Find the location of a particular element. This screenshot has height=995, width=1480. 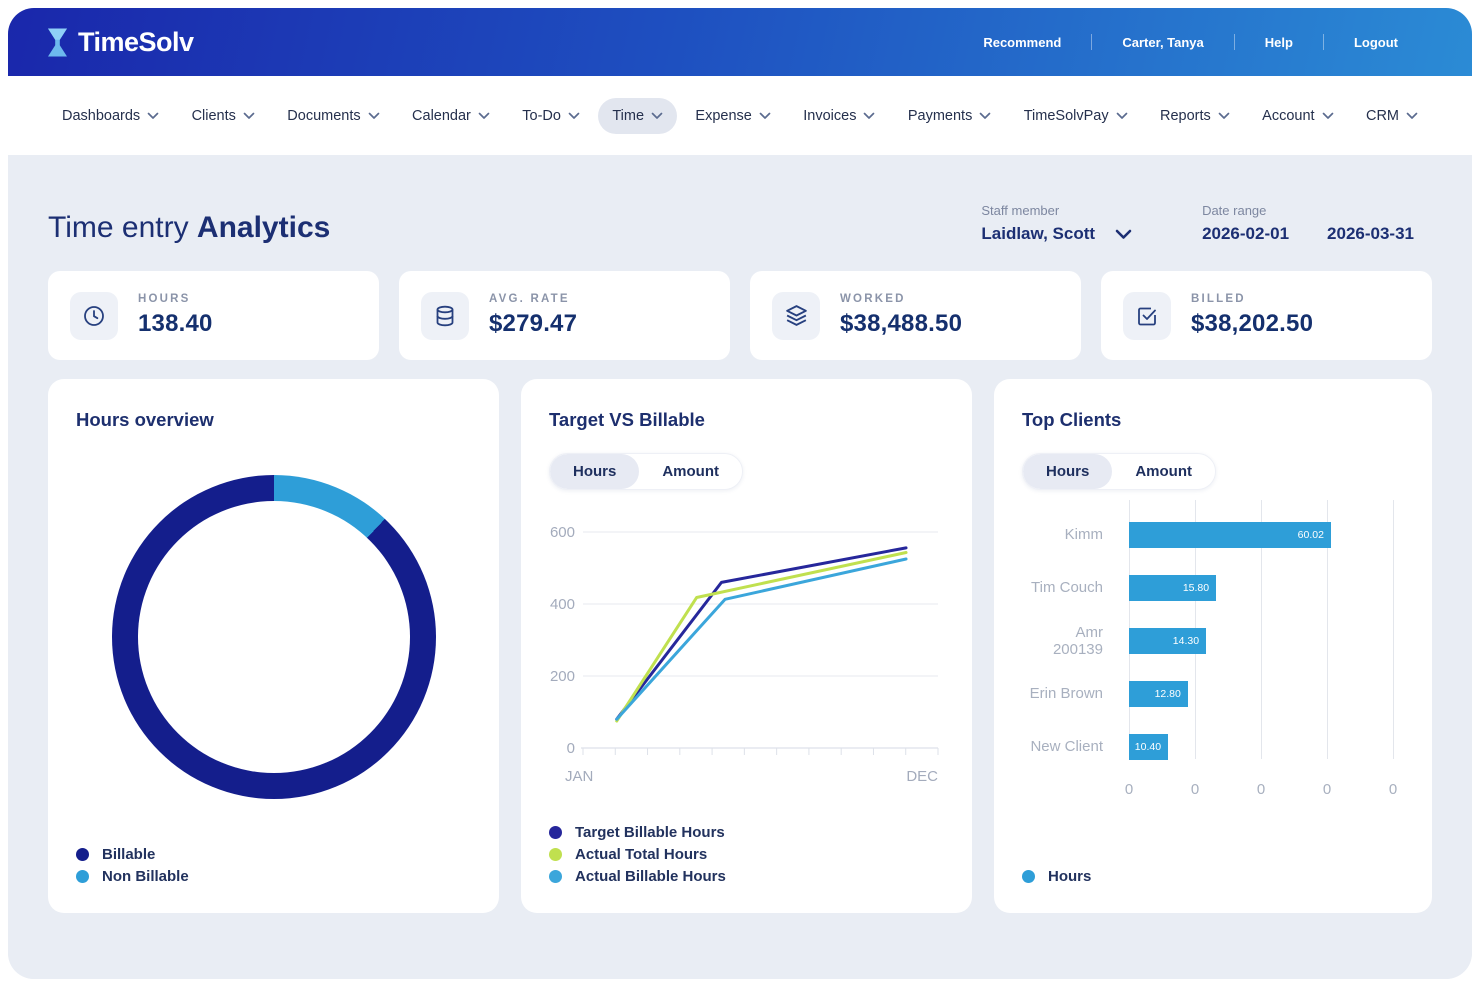

top-clients-legend: Hours is located at coordinates (1213, 876).